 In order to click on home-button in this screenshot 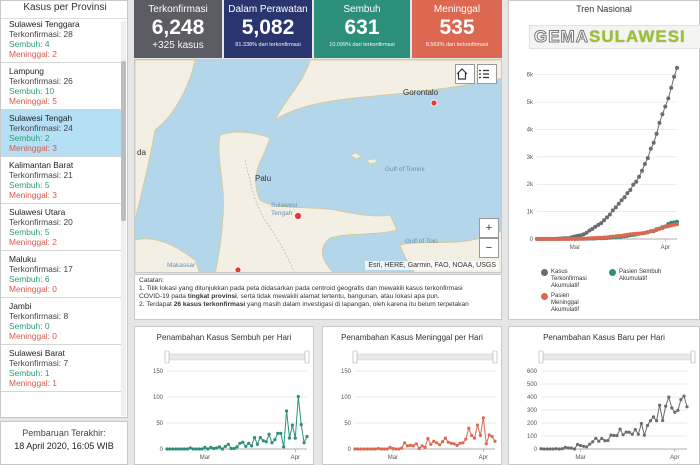, I will do `click(465, 74)`.